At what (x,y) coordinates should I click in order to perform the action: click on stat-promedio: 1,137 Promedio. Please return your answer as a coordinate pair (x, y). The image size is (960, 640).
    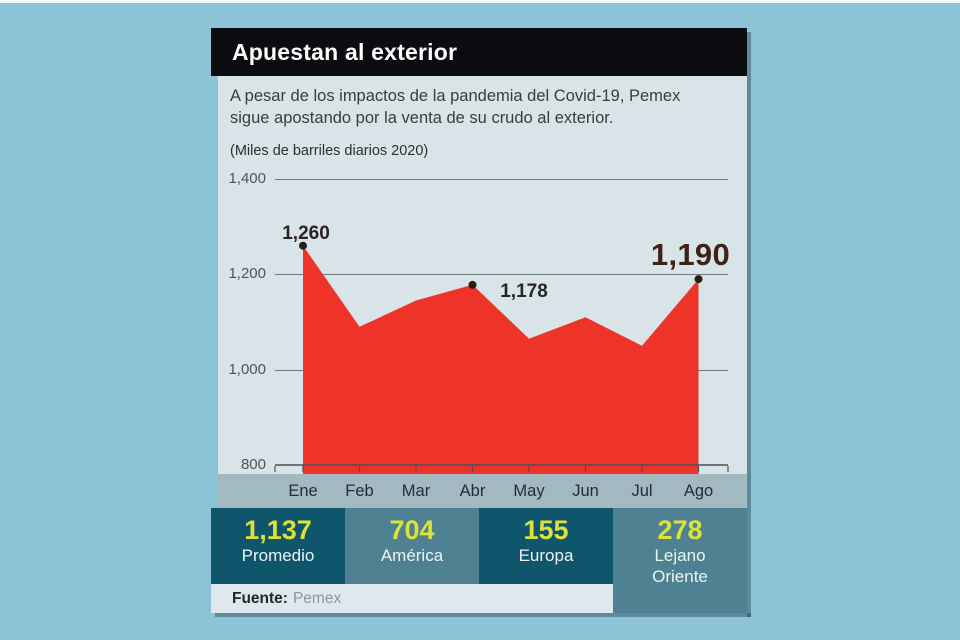
    Looking at the image, I should click on (278, 546).